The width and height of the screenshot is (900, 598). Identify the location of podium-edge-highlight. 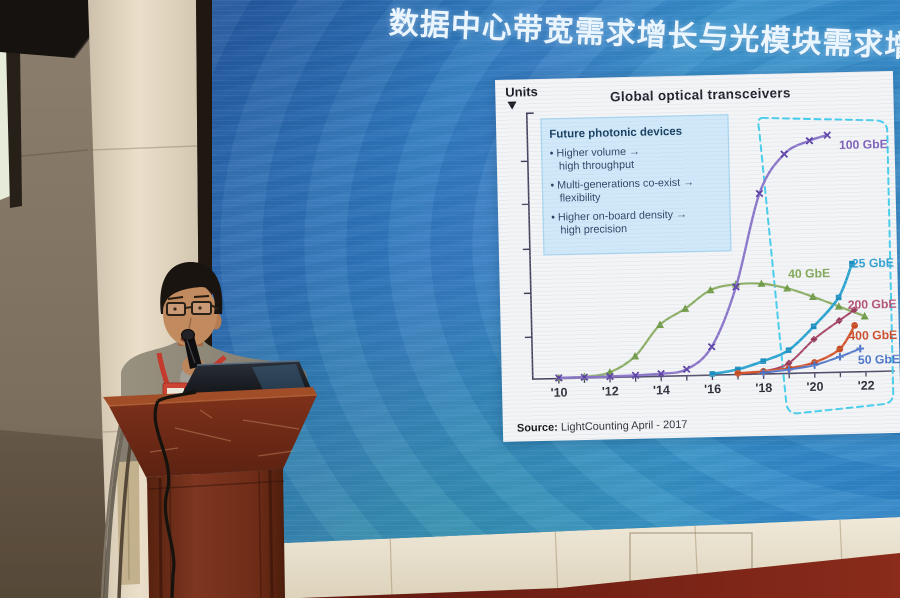
(213, 400).